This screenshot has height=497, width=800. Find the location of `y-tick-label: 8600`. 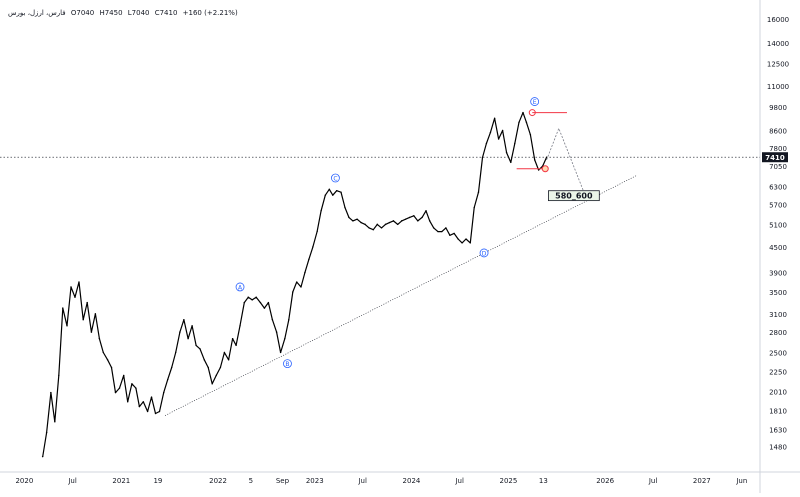

y-tick-label: 8600 is located at coordinates (778, 131).